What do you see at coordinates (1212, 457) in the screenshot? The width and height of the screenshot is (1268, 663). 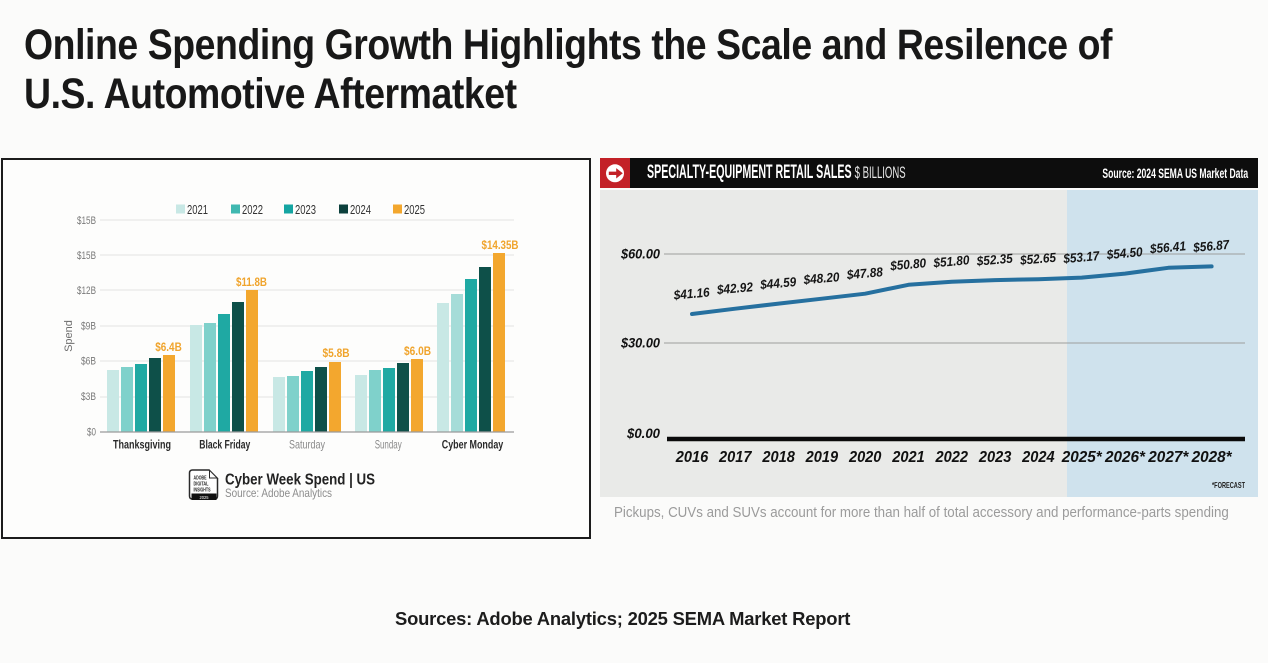 I see `svg-text: 2028*` at bounding box center [1212, 457].